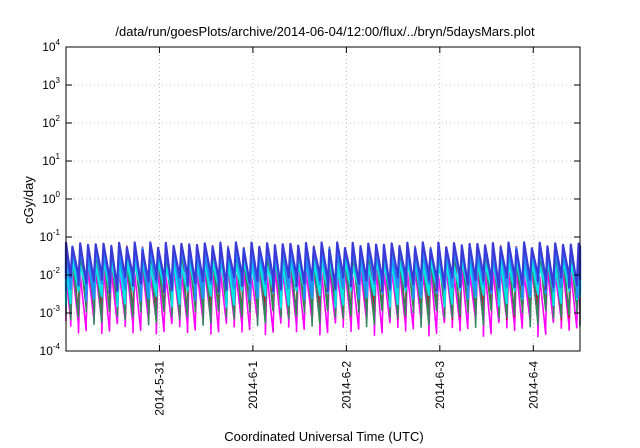  What do you see at coordinates (51, 46) in the screenshot?
I see `y-tick-label: 10⁴` at bounding box center [51, 46].